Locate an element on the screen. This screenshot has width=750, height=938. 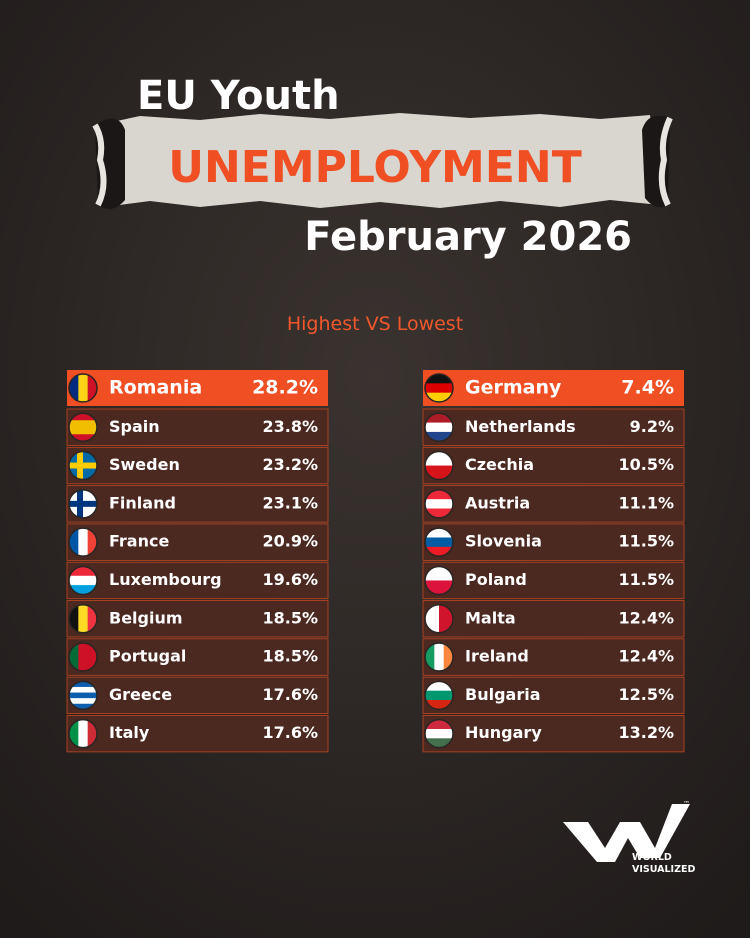
table-row: Czechia 10.5% is located at coordinates (553, 465).